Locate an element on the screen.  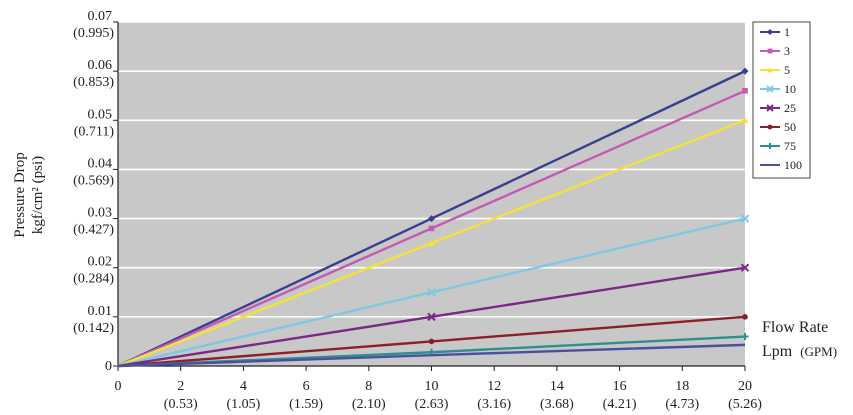
legend-label: 1 is located at coordinates (787, 32).